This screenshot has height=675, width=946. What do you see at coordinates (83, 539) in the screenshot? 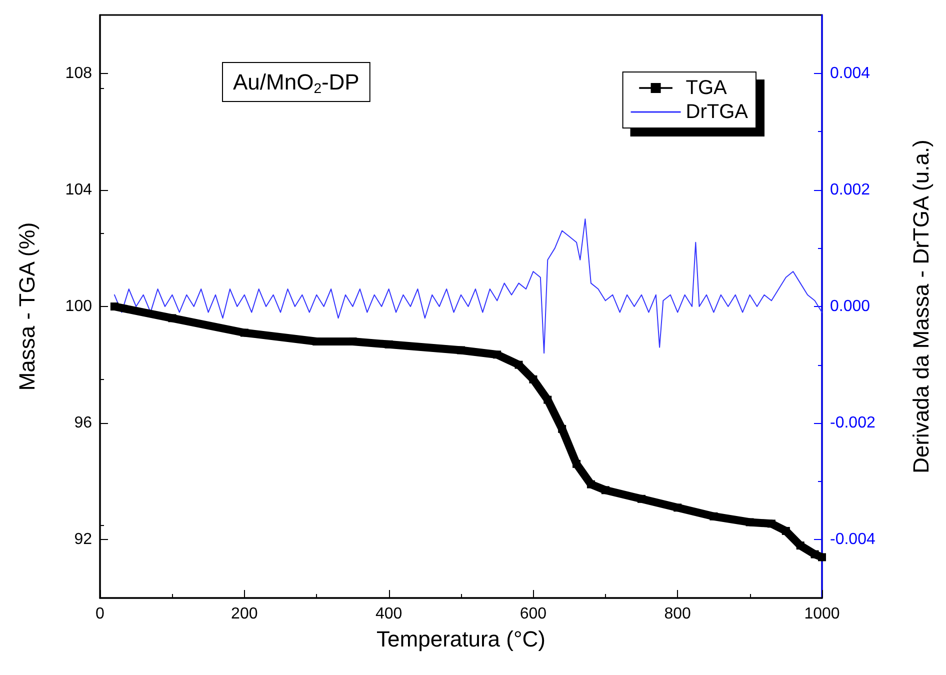
I see `y-tick-label: 92` at bounding box center [83, 539].